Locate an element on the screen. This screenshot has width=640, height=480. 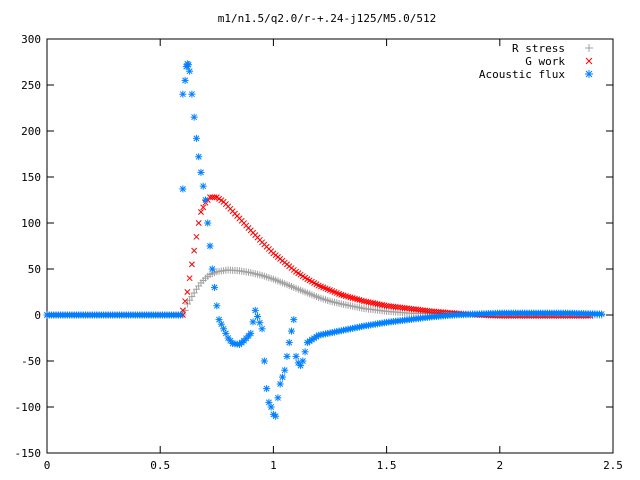
y-tick-label: -150 is located at coordinates (28, 453).